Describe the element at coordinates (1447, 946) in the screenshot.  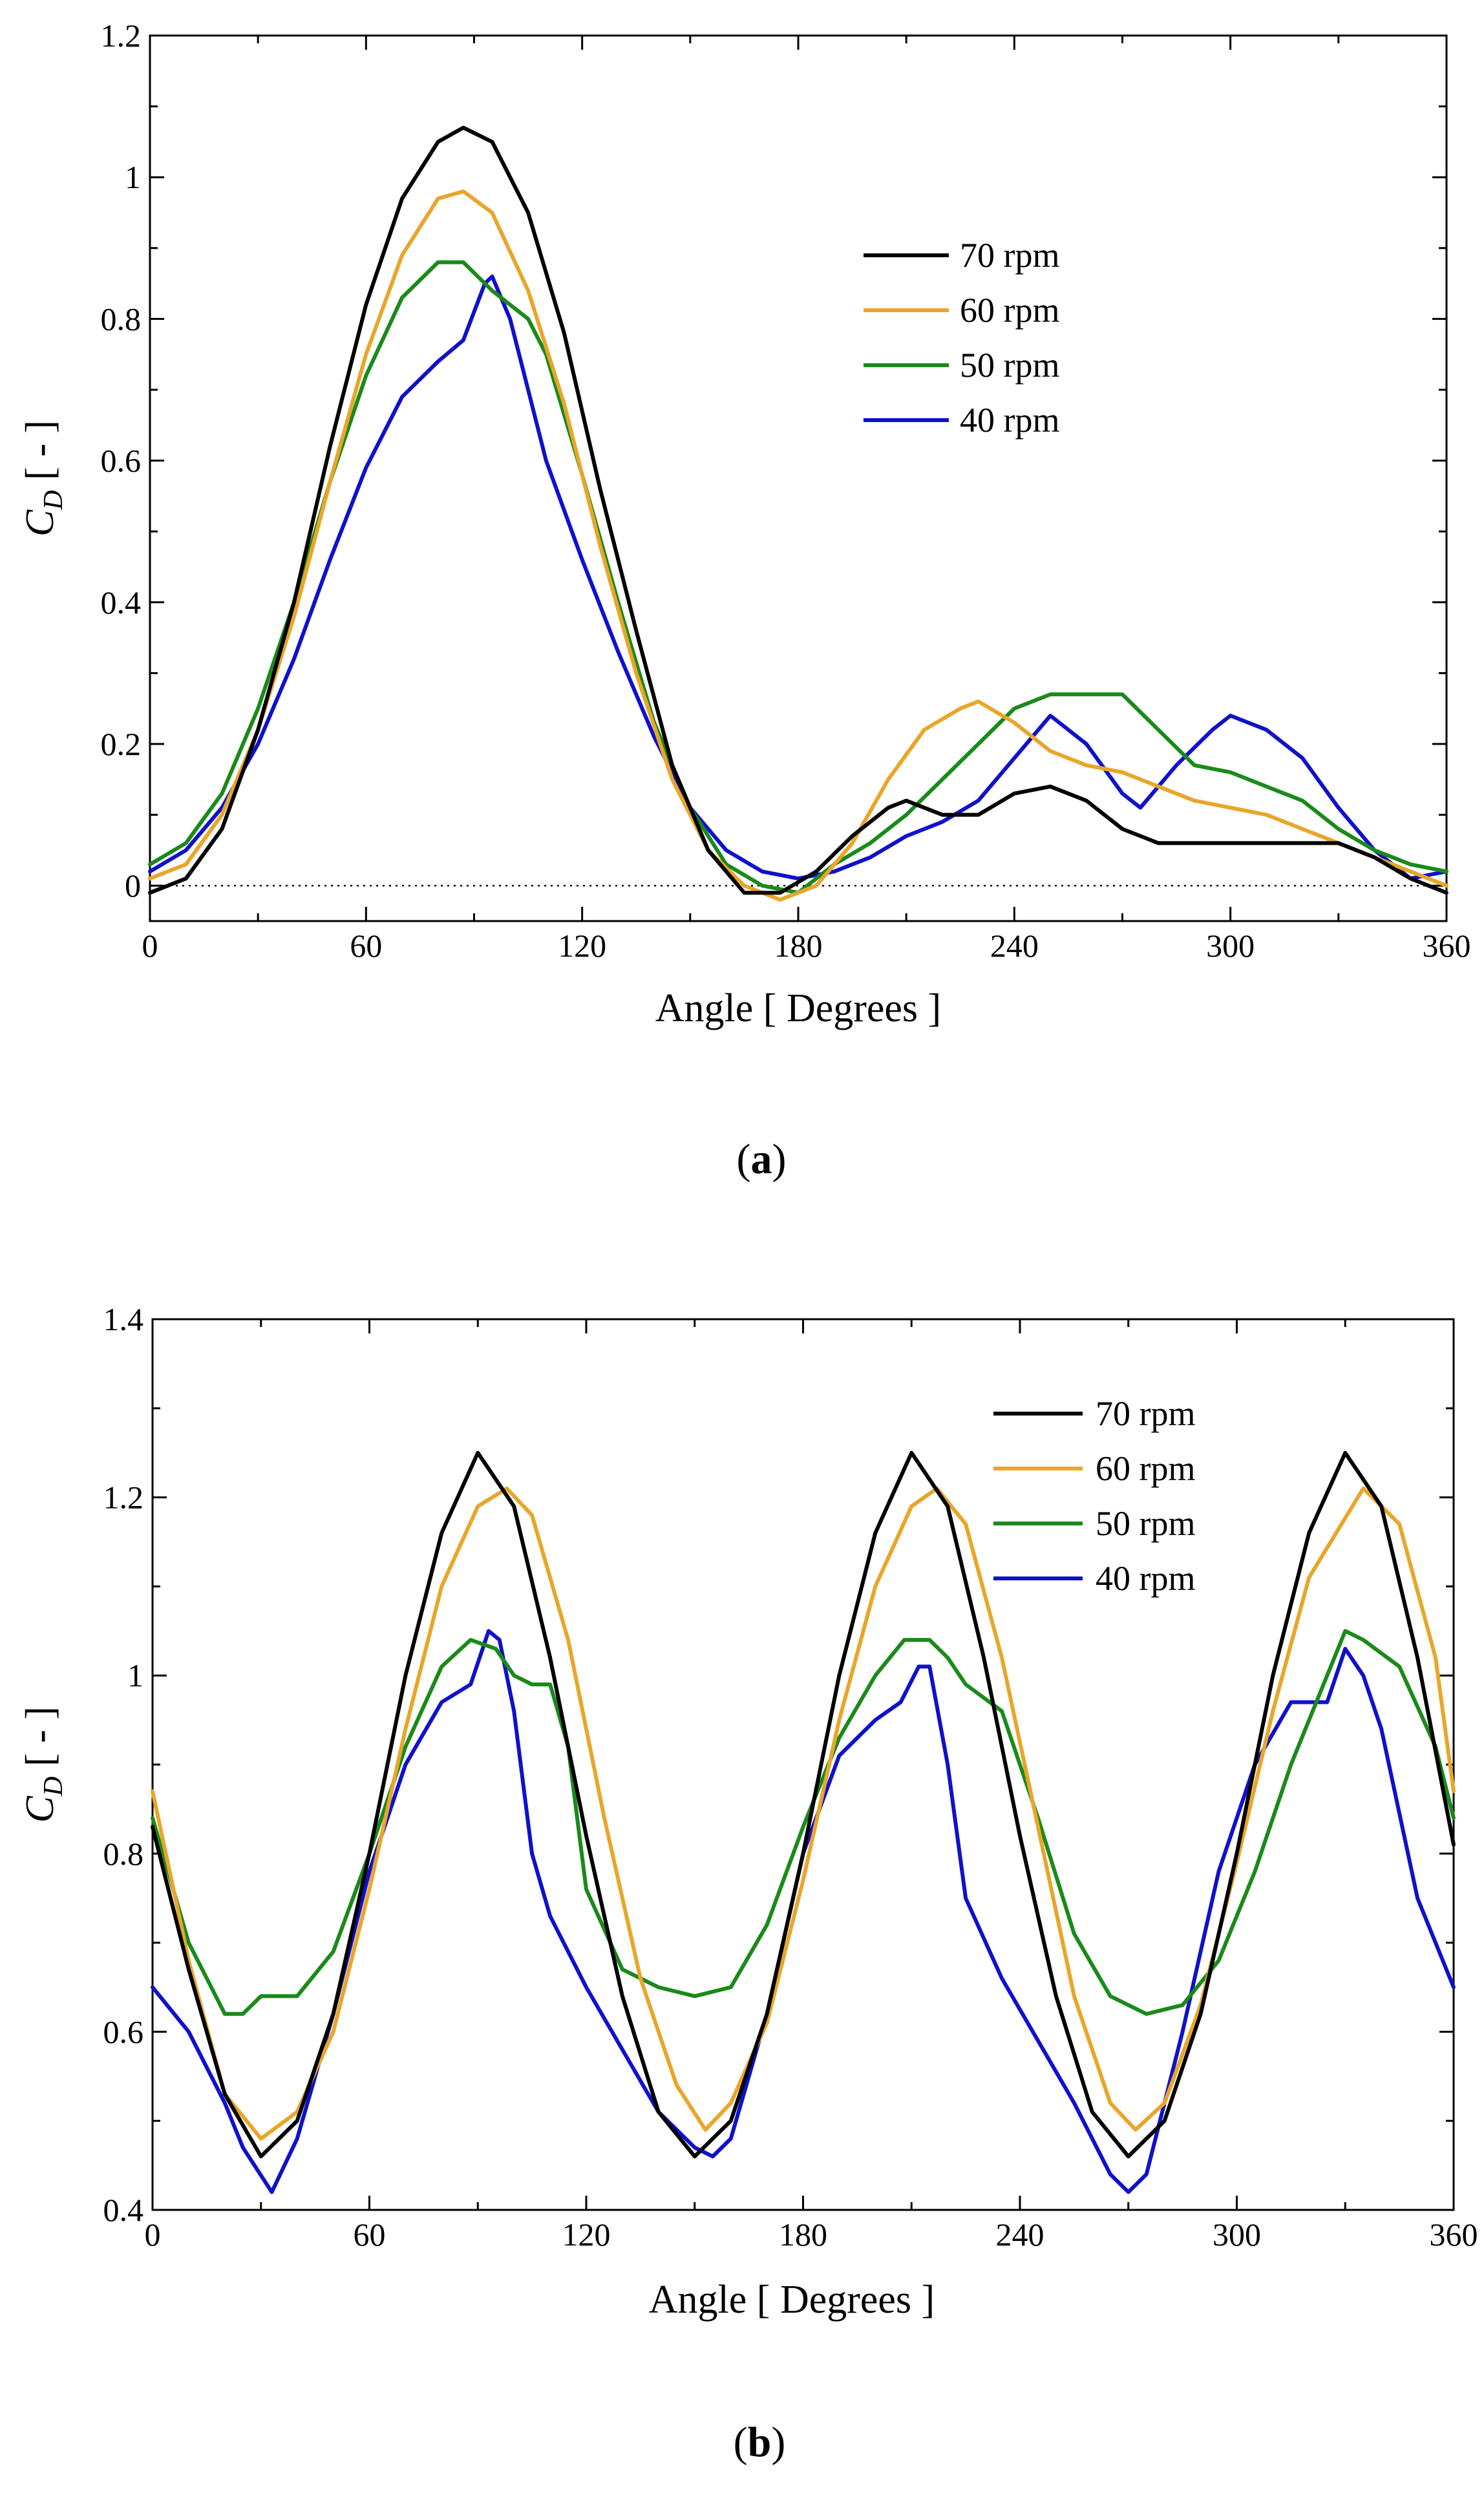
I see `x-tick-label-a: 360` at that location.